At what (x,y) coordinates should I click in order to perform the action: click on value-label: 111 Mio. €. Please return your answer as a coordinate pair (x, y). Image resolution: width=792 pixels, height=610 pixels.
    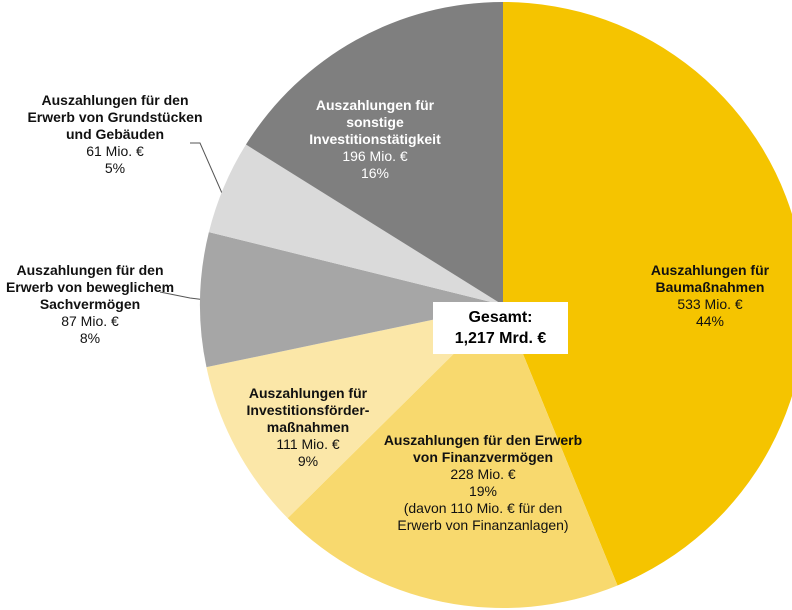
    Looking at the image, I should click on (308, 444).